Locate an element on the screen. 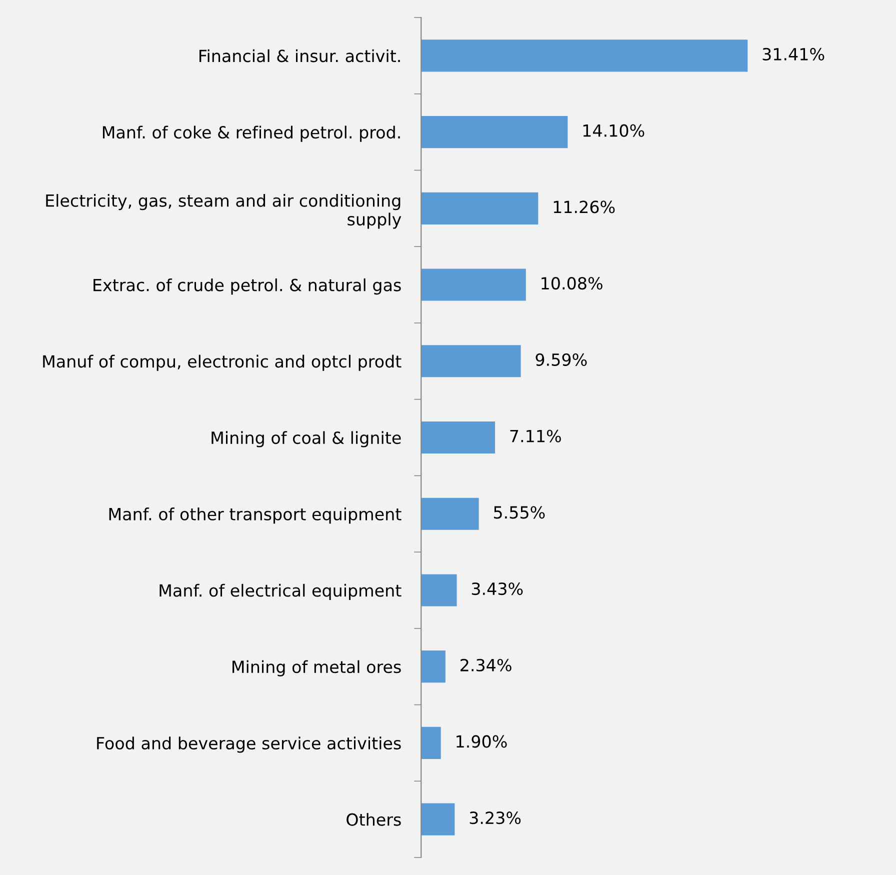 This screenshot has height=875, width=896. y-tick-label: Extrac. of crude petrol. & natural gas is located at coordinates (247, 286).